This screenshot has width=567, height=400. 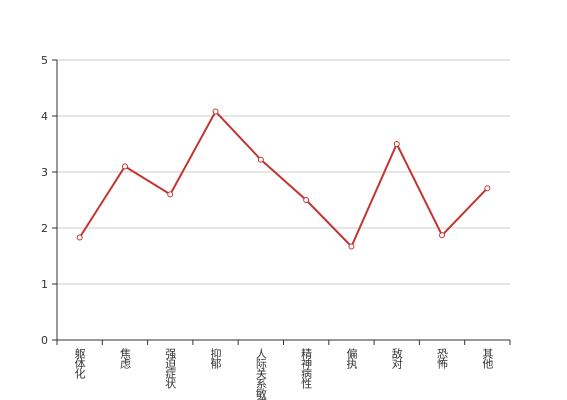 What do you see at coordinates (487, 358) in the screenshot?
I see `x-tick-label: 其他` at bounding box center [487, 358].